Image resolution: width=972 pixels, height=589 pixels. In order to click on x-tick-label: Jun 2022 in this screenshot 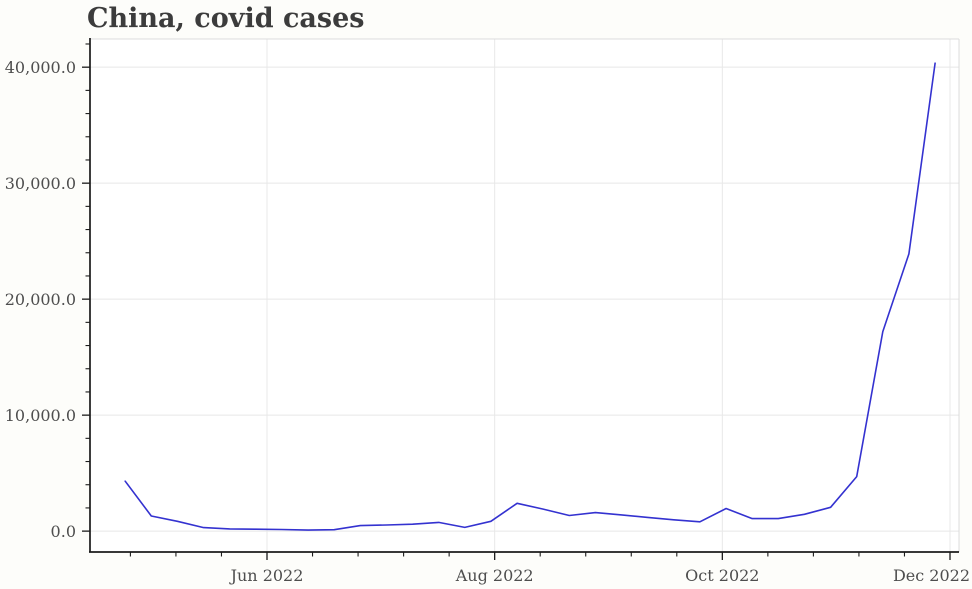, I will do `click(266, 575)`.